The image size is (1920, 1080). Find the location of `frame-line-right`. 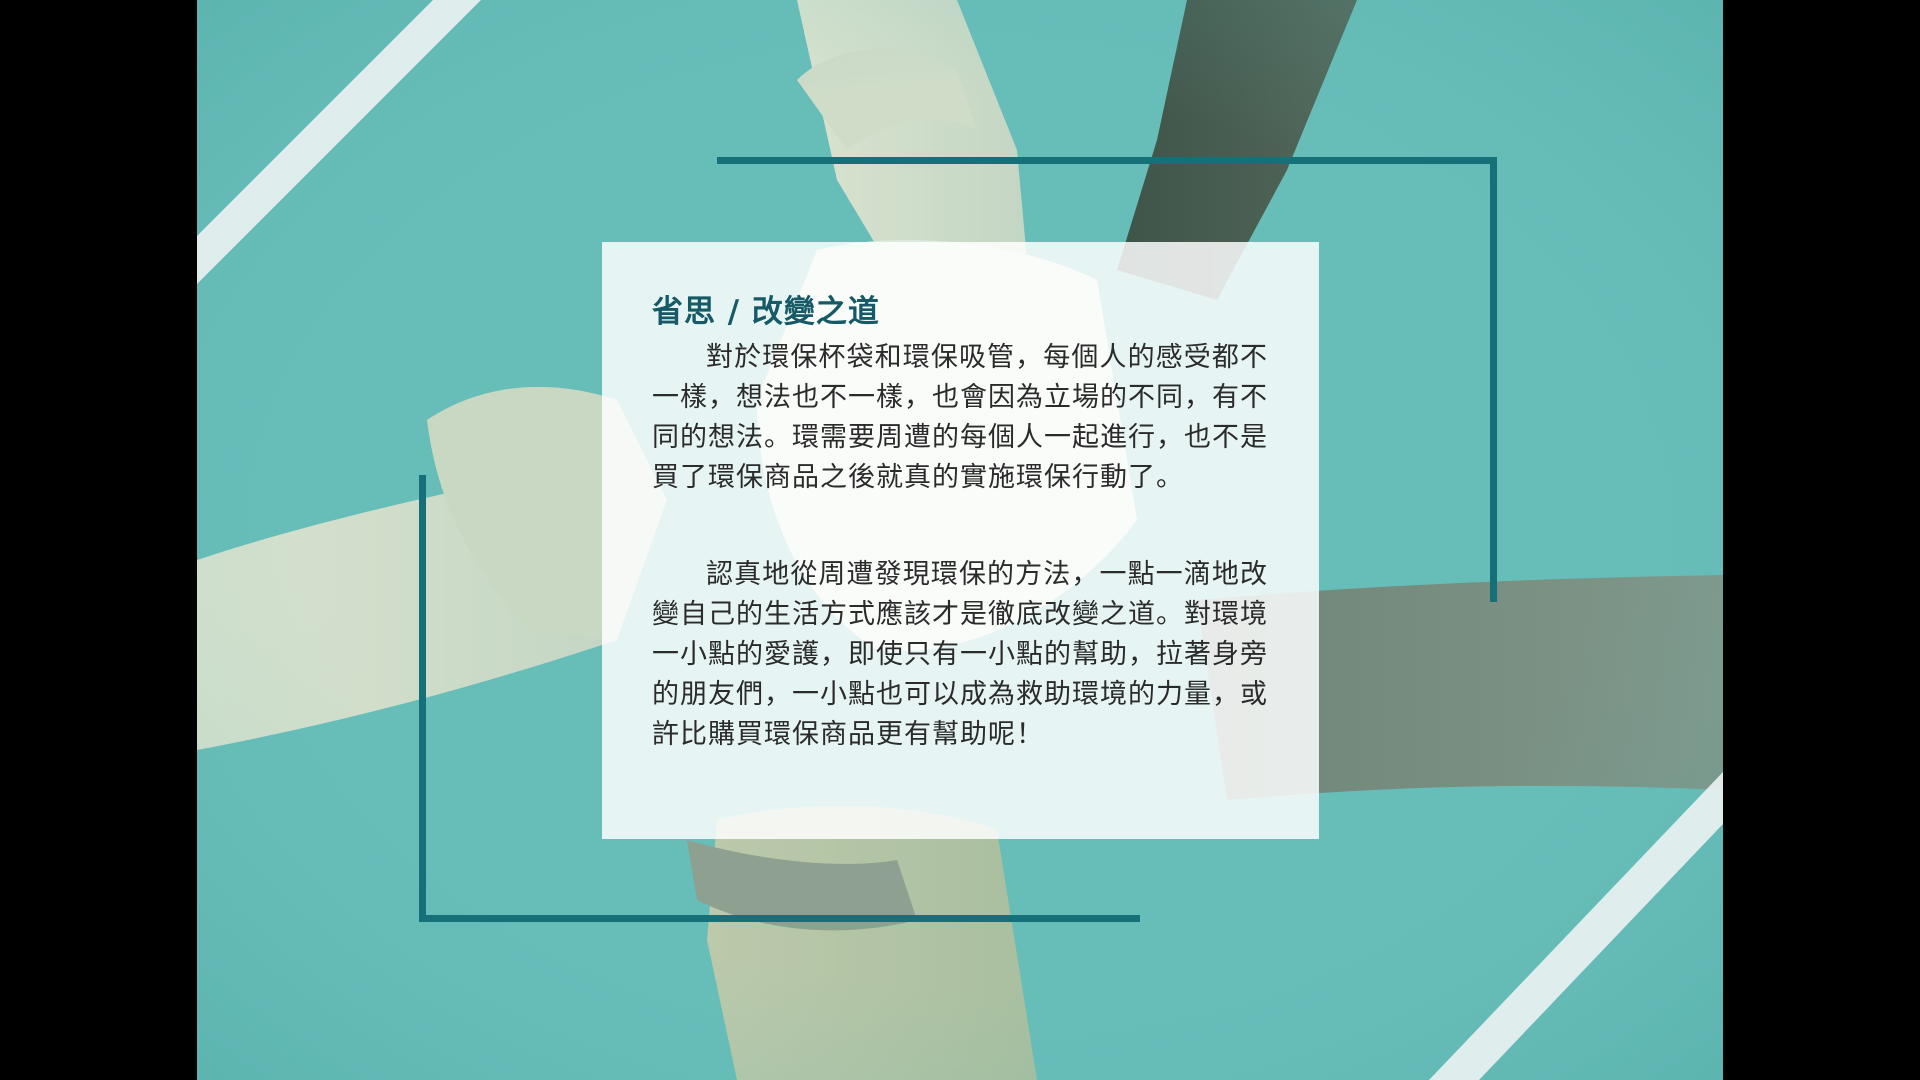

frame-line-right is located at coordinates (1493, 379).